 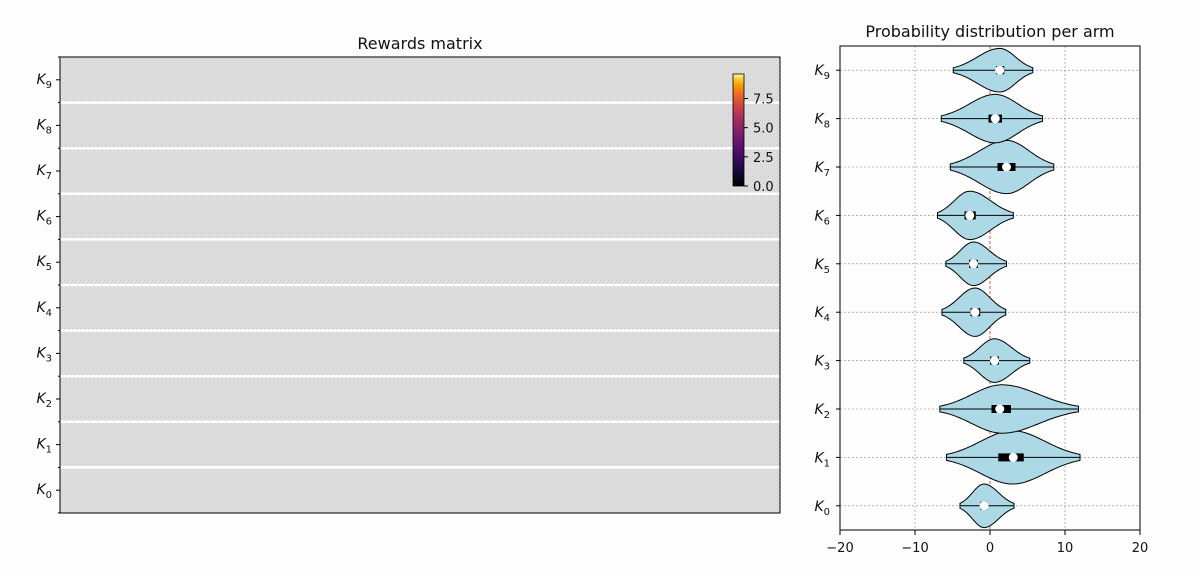 What do you see at coordinates (970, 215) in the screenshot?
I see `violin-median-K6` at bounding box center [970, 215].